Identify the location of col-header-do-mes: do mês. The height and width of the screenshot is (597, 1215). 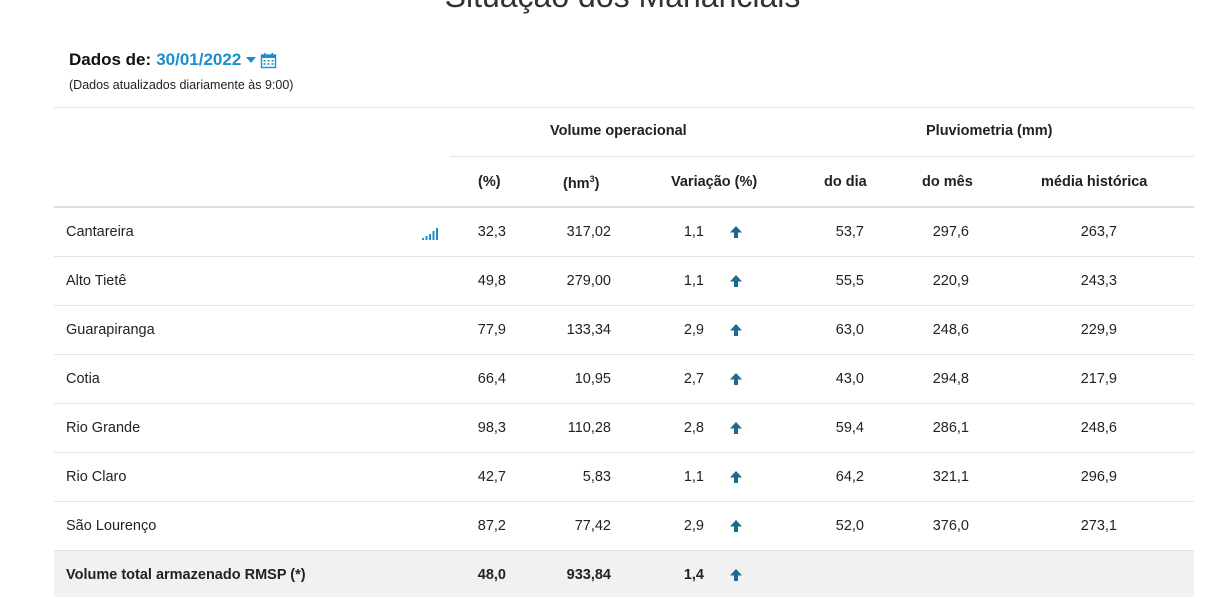
(947, 182).